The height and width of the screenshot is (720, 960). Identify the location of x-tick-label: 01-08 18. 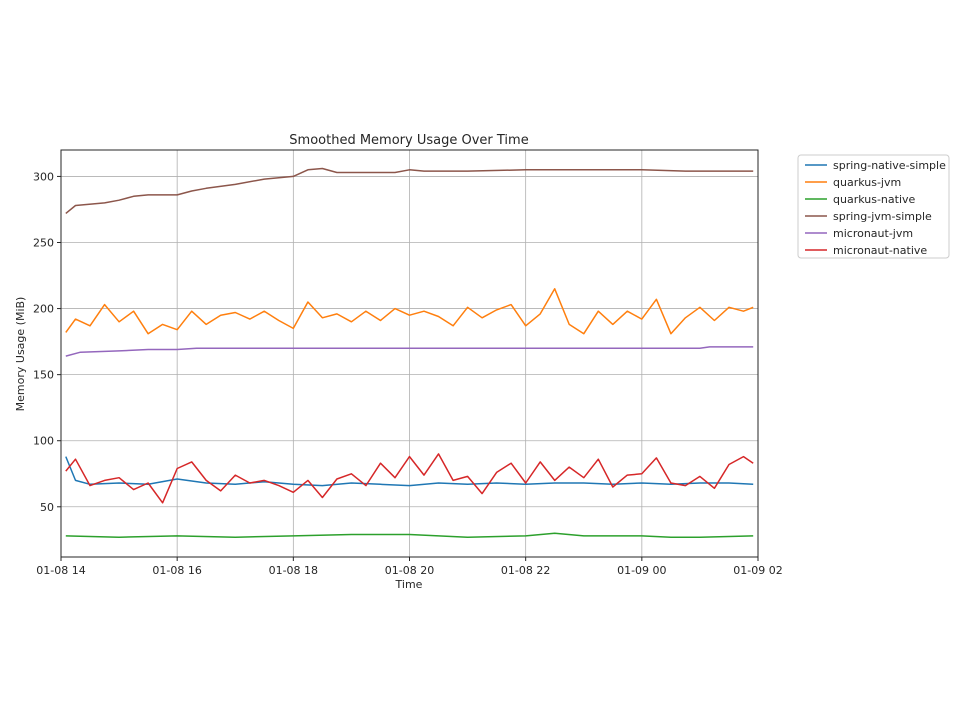
(293, 570).